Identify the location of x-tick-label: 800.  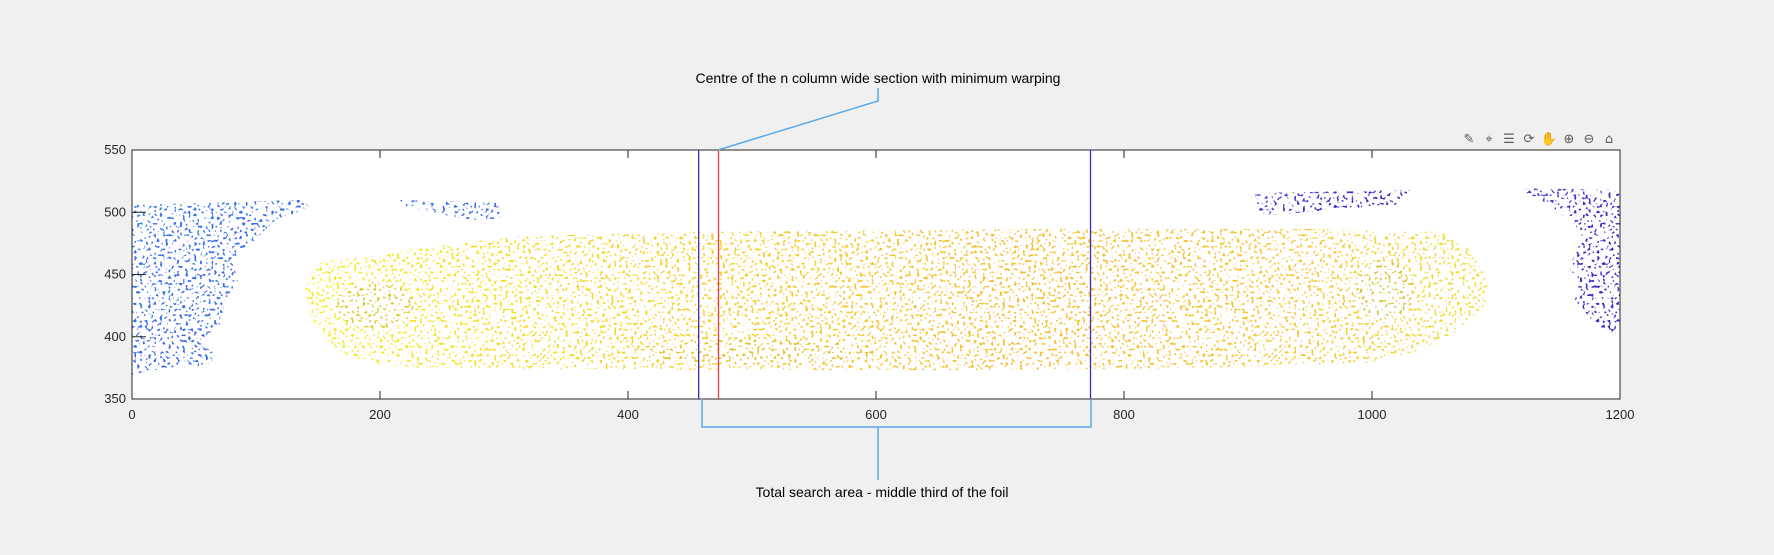
(1124, 414).